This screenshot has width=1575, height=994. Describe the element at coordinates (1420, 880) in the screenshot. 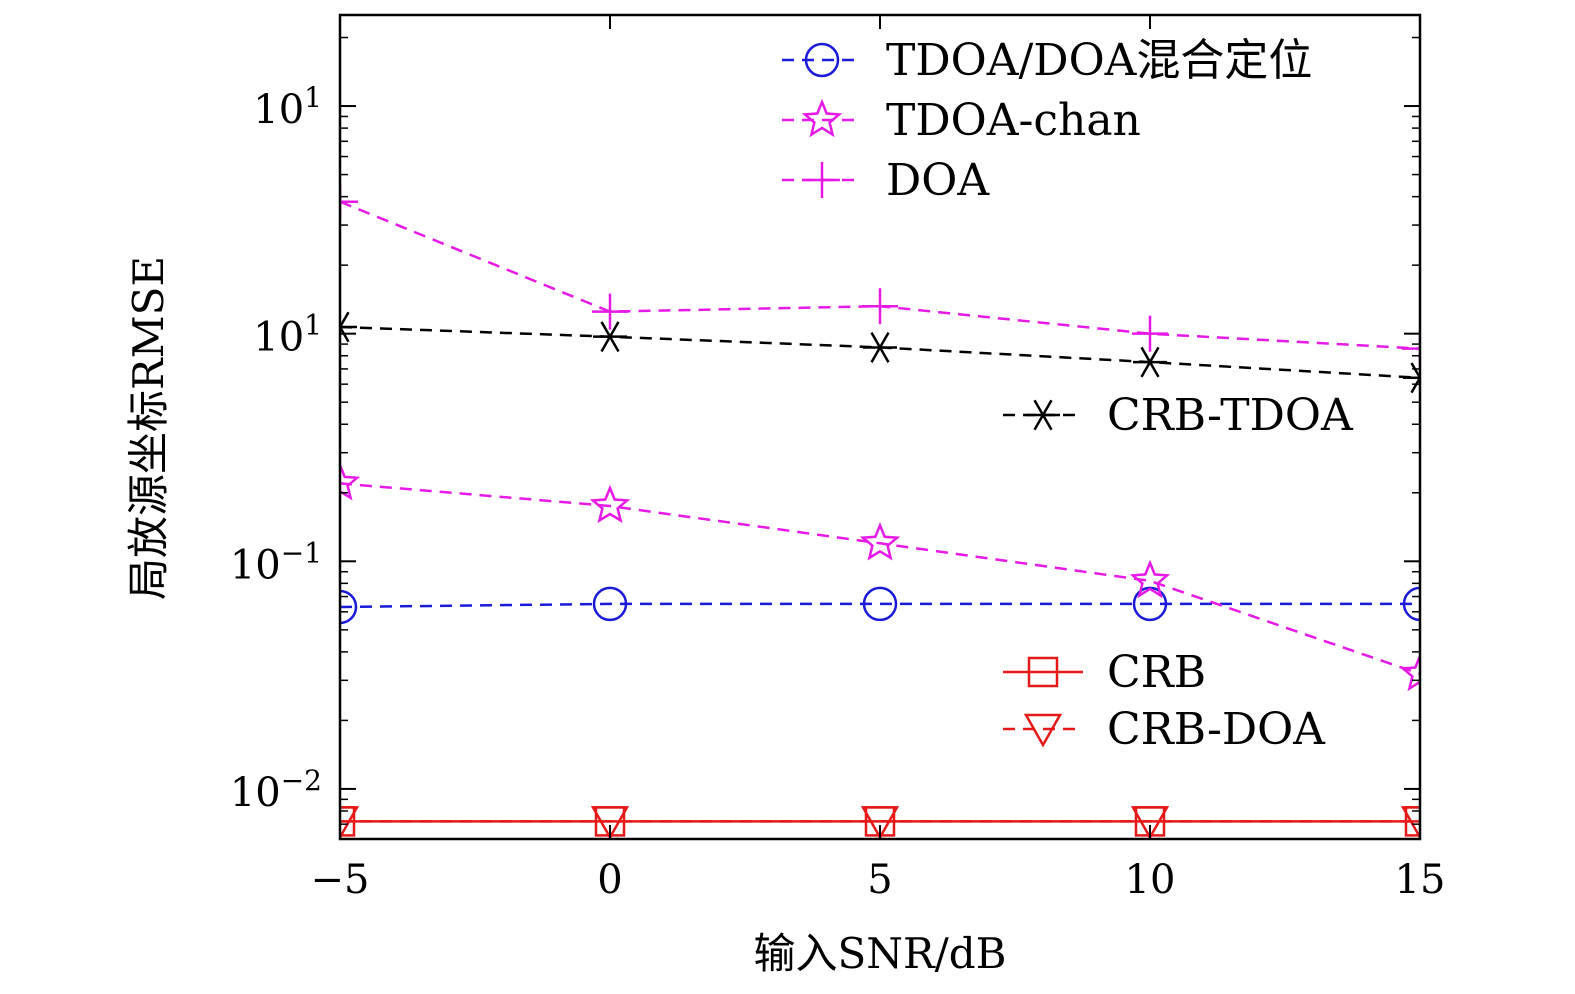

I see `x-tick-label-4: 15` at that location.